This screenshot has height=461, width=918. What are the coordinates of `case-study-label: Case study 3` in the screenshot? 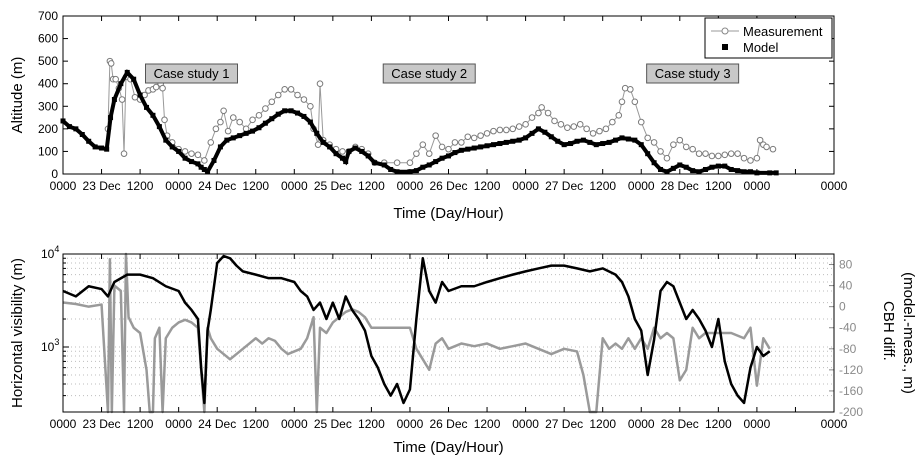 It's located at (693, 73).